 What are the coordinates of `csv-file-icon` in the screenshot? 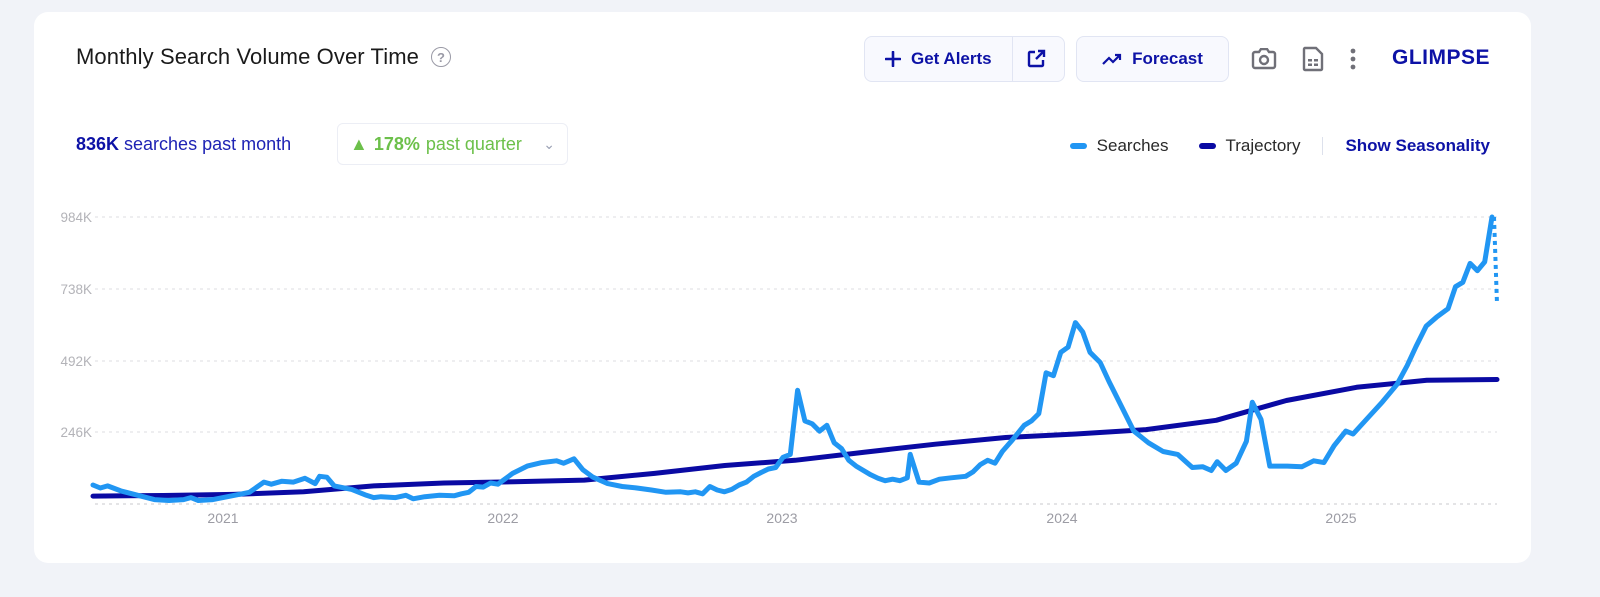 It's located at (1313, 59).